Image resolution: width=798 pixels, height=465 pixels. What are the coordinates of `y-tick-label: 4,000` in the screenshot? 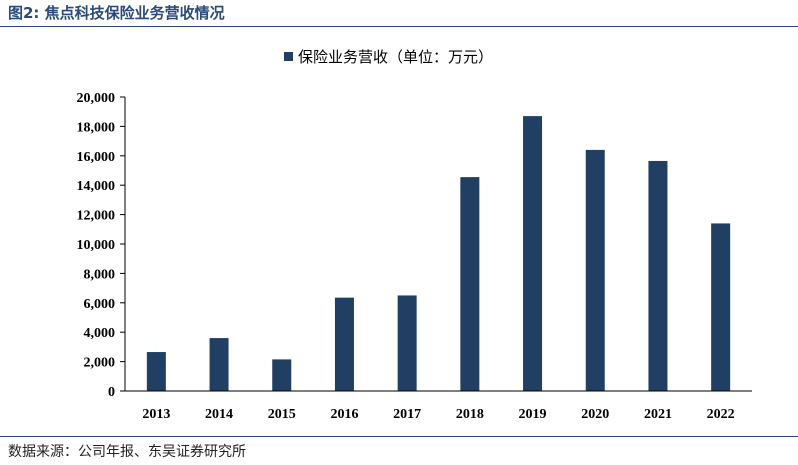 It's located at (100, 333).